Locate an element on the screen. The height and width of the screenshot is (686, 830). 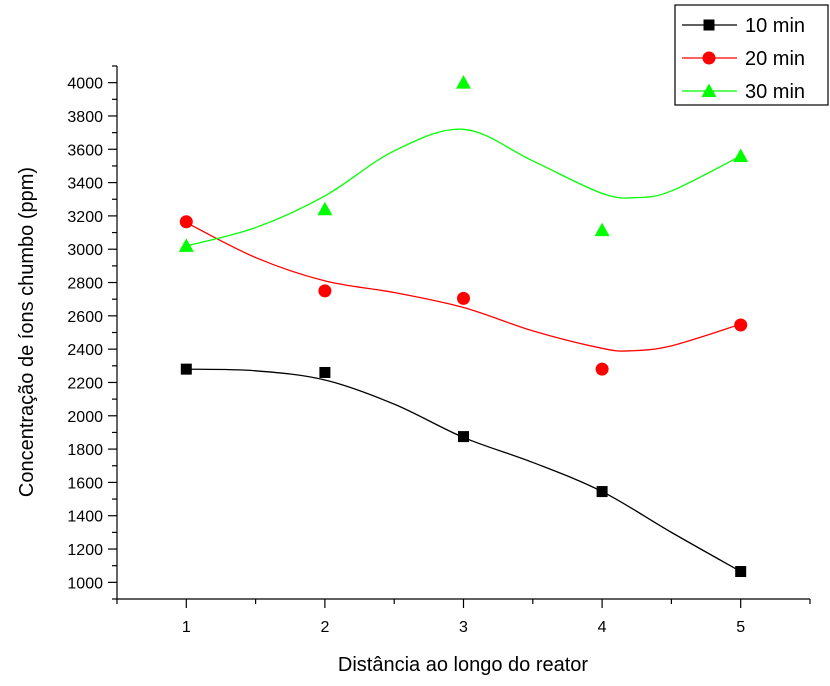
legend-marker-10-min is located at coordinates (709, 25).